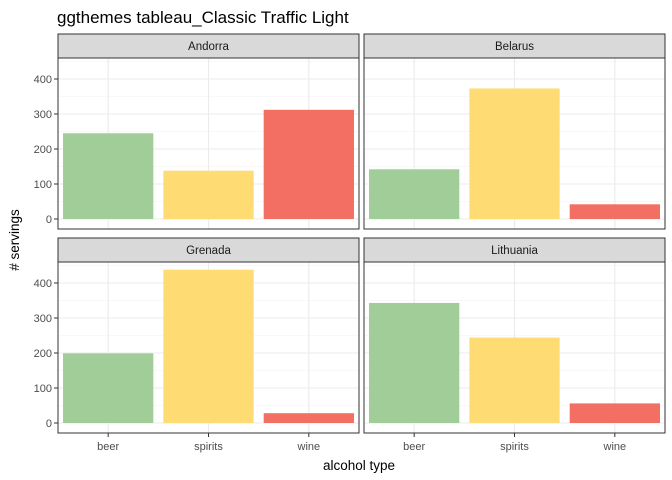 The width and height of the screenshot is (672, 480). I want to click on bar-andorra-spirits, so click(208, 194).